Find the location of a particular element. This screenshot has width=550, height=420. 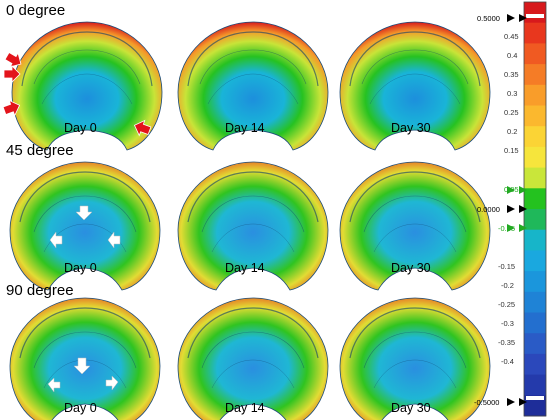

tick-label: 0.25 is located at coordinates (511, 112).